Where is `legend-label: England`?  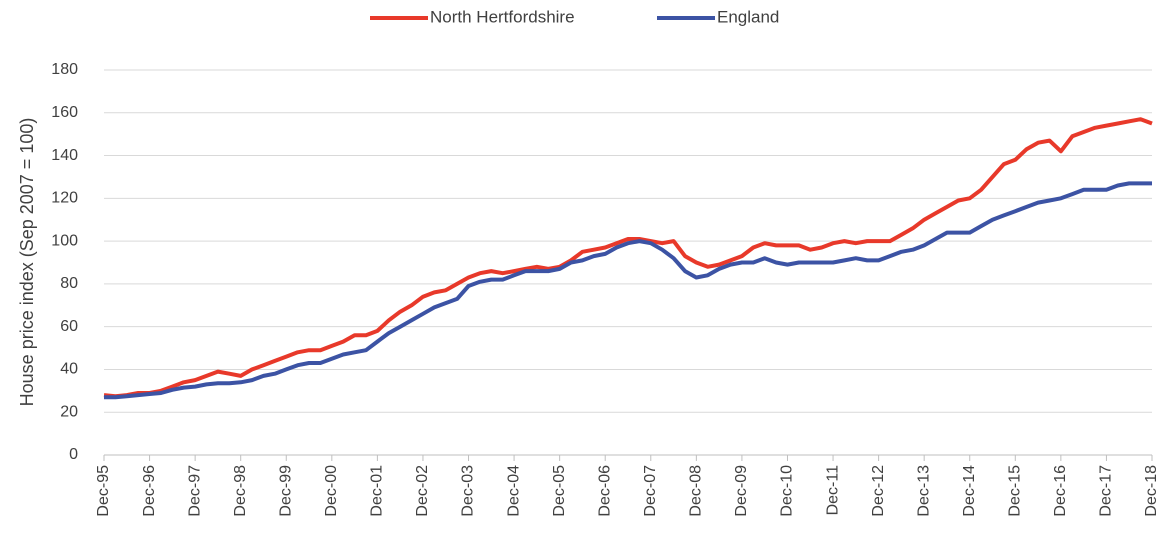
legend-label: England is located at coordinates (748, 16).